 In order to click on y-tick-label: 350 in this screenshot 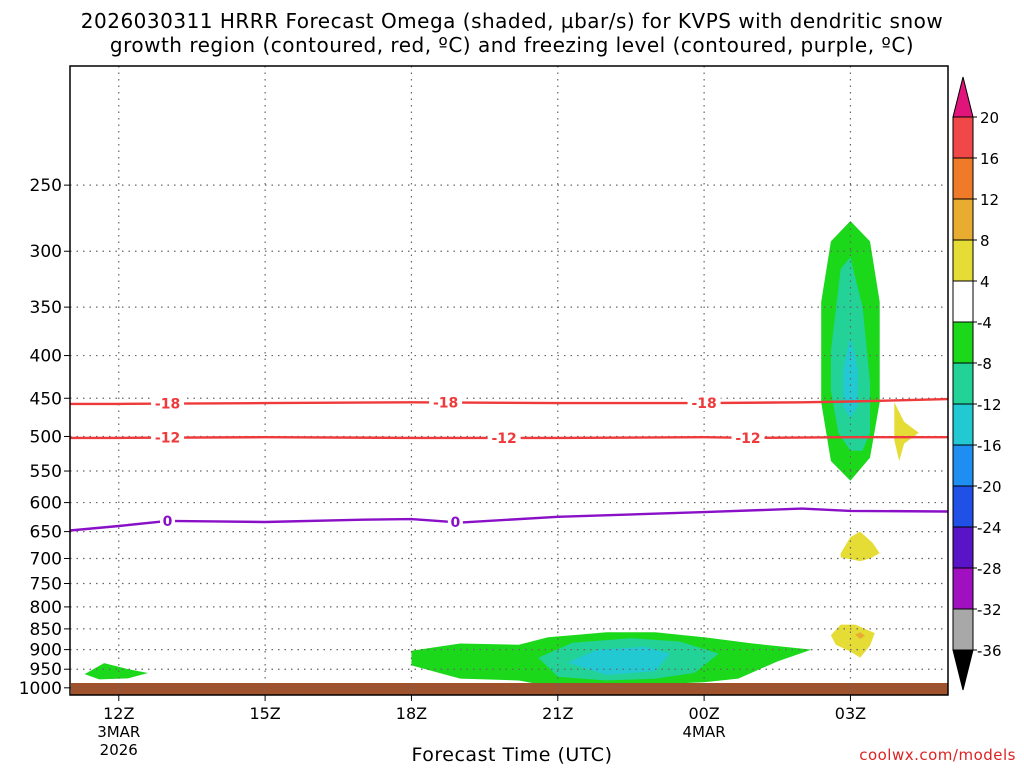, I will do `click(46, 308)`.